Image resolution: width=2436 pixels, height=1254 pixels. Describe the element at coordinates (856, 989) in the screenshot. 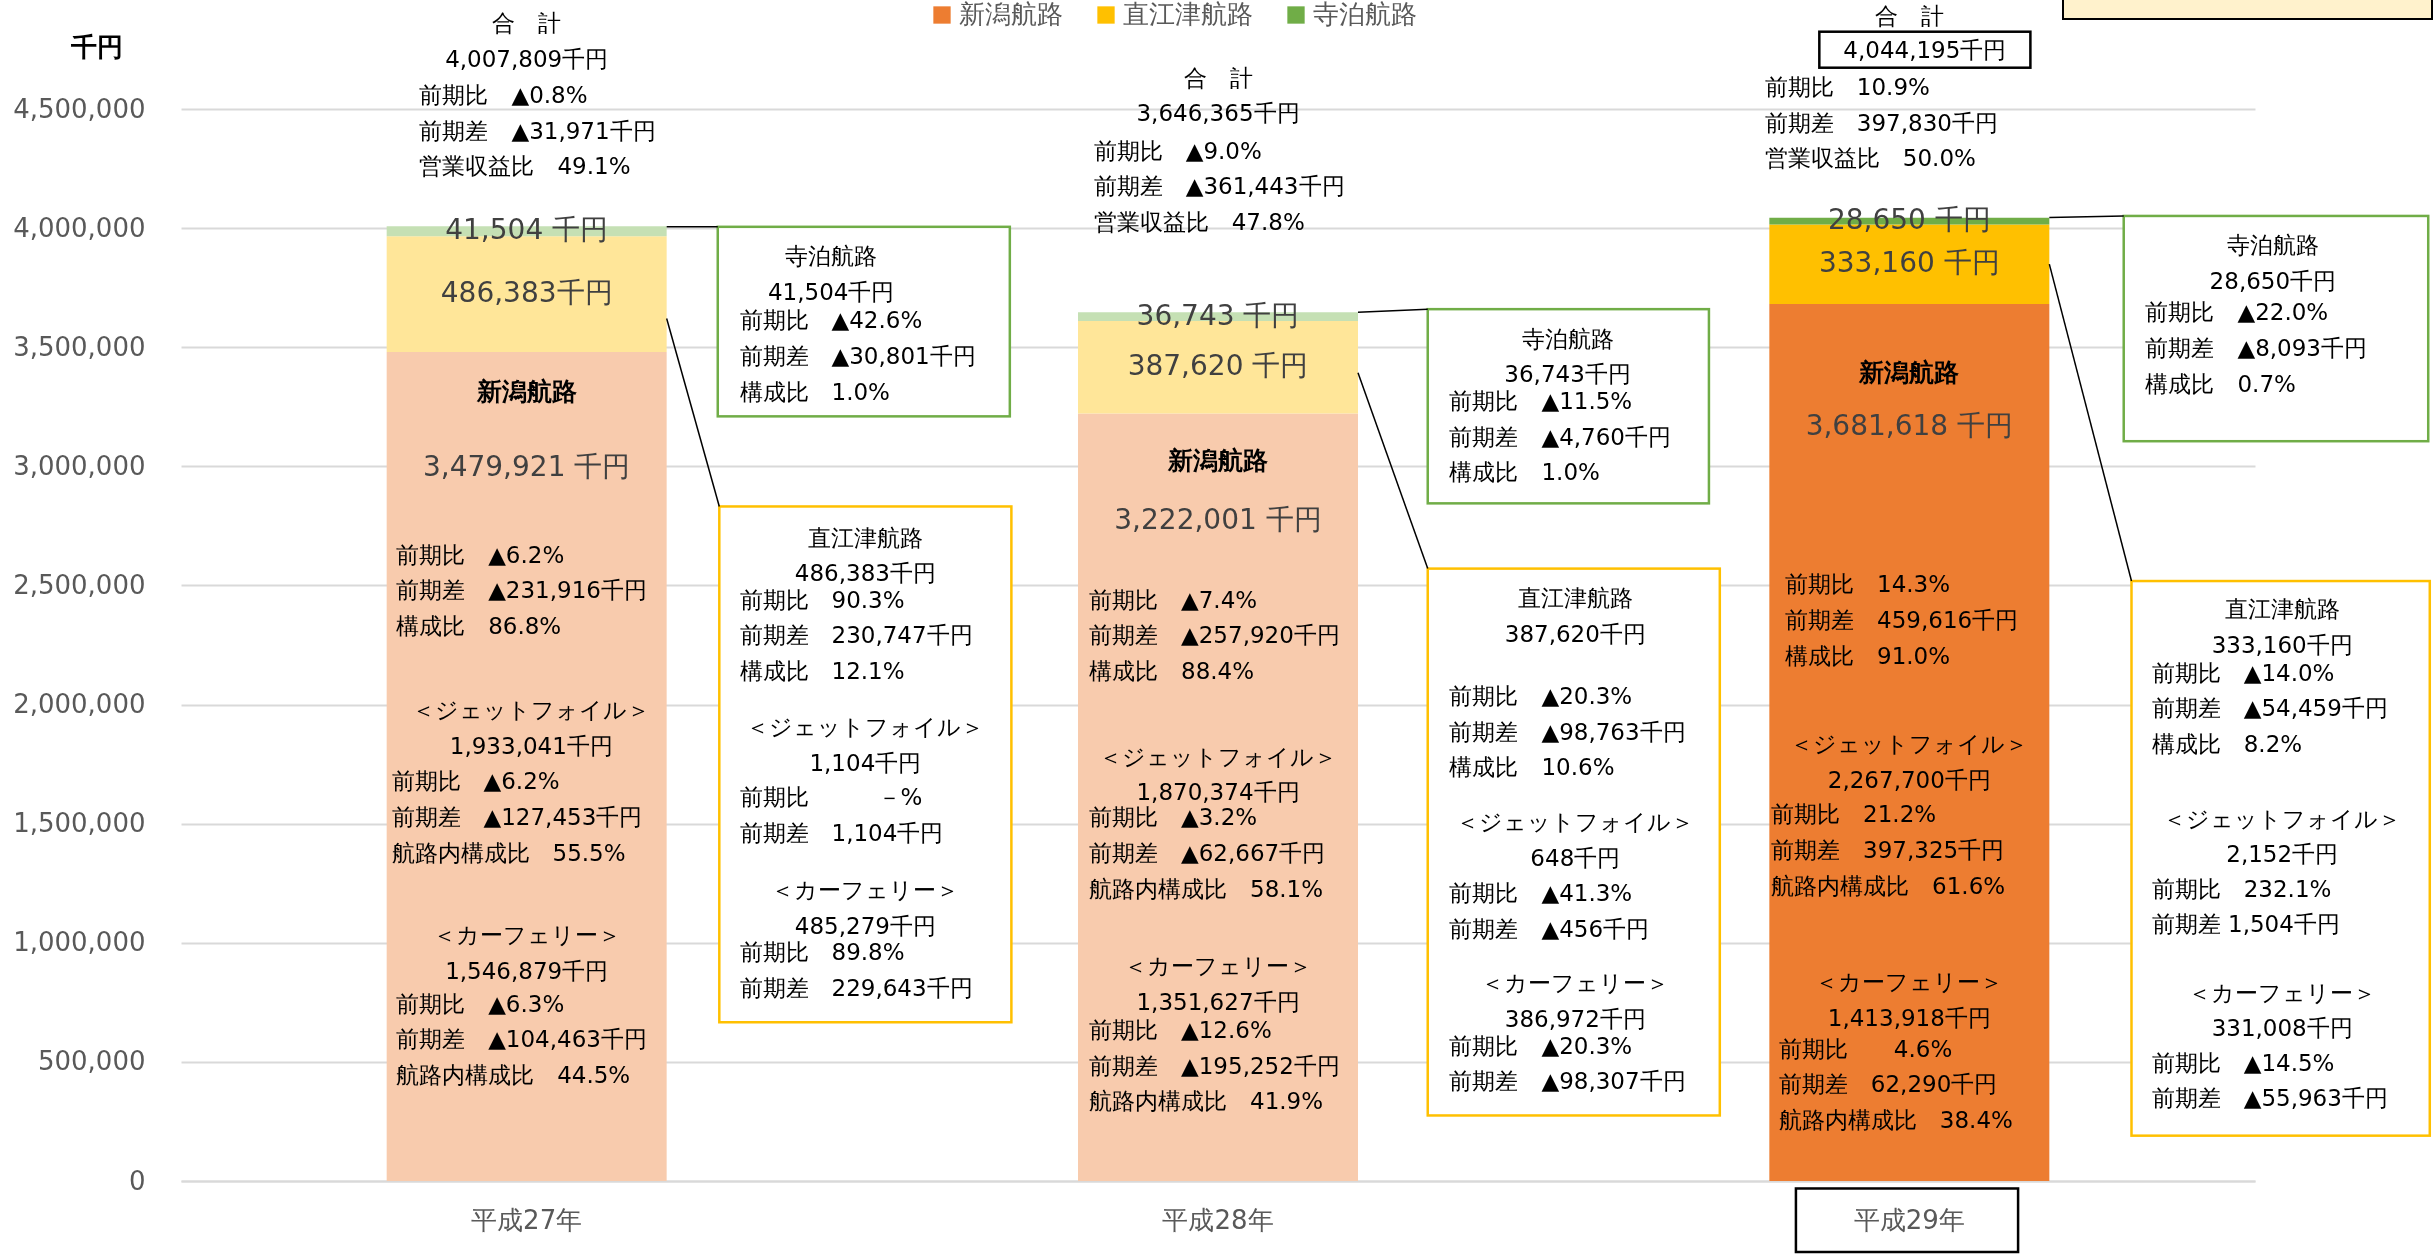

I see `annotation: 前期差 229,643千円` at that location.